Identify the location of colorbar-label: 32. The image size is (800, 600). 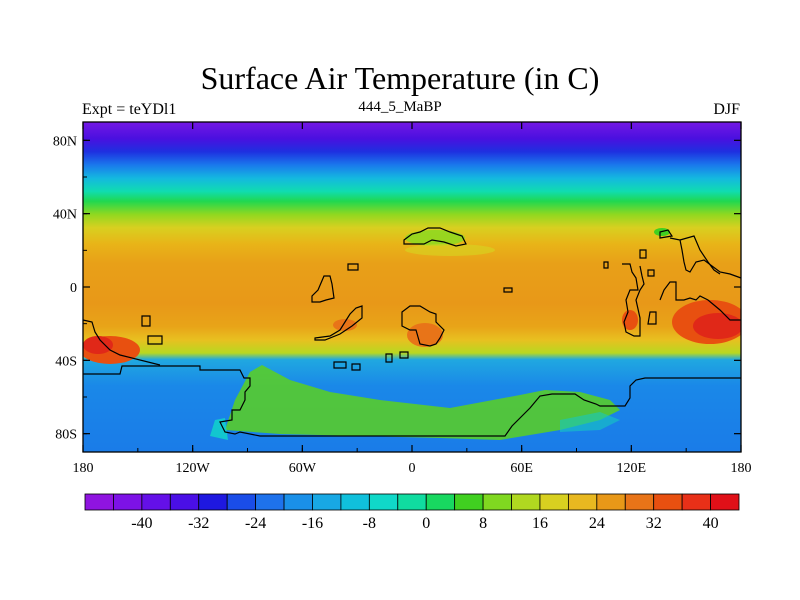
(654, 523).